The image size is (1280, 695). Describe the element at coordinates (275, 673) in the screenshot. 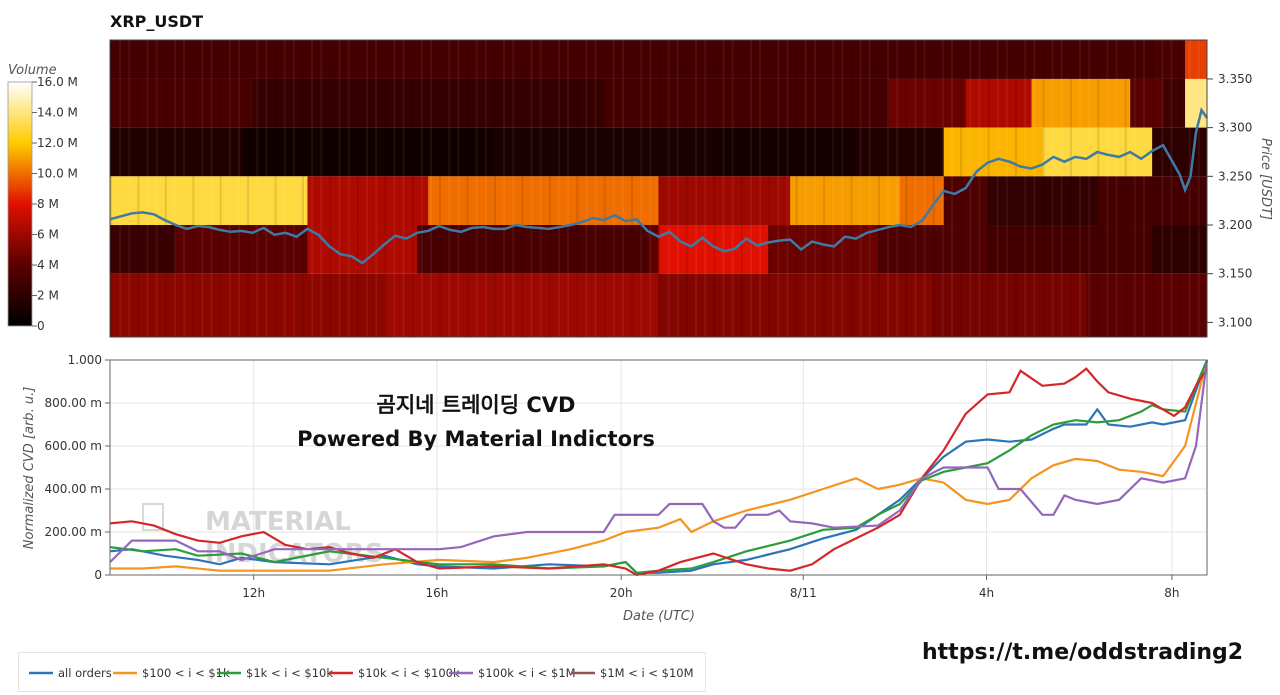

I see `legend-item-s1k_10k: $1k < i < $10k` at that location.